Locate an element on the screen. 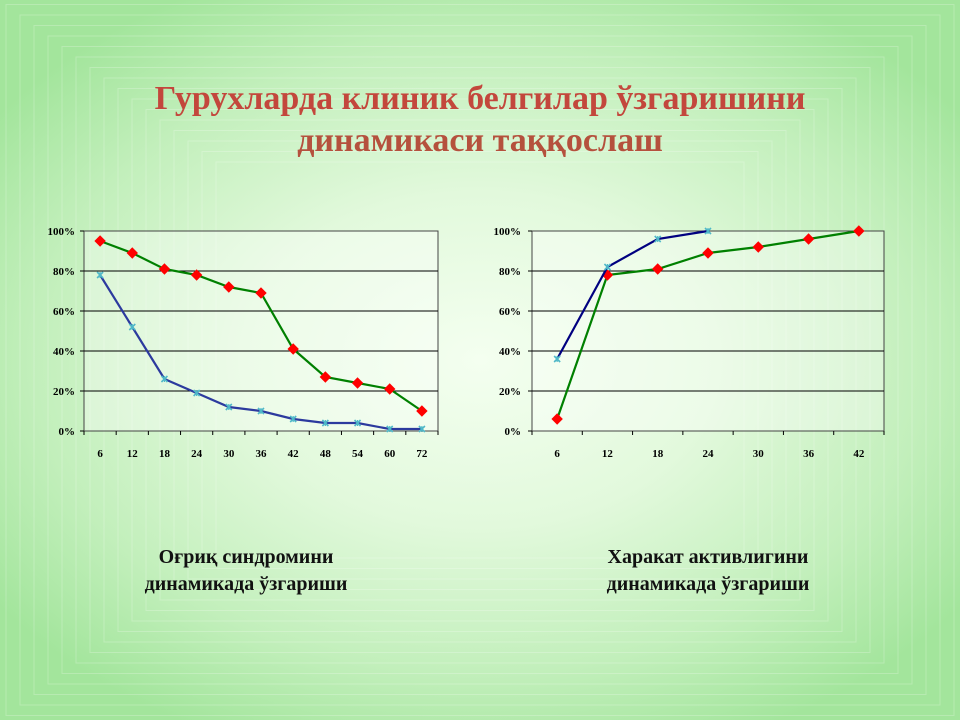  right-chart: 0% 20% 40% 60% 80% 100% 6 12 18 24 30 36 42 is located at coordinates (689, 342).